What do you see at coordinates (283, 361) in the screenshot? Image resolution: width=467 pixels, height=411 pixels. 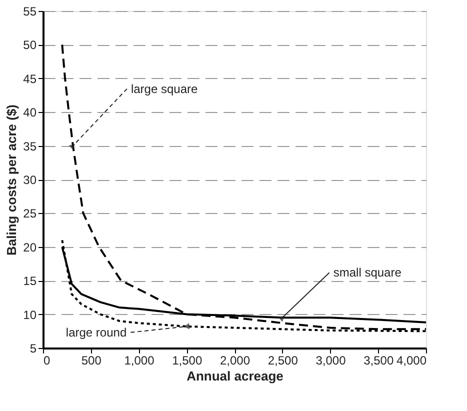 I see `x-tick-label: 2,500` at bounding box center [283, 361].